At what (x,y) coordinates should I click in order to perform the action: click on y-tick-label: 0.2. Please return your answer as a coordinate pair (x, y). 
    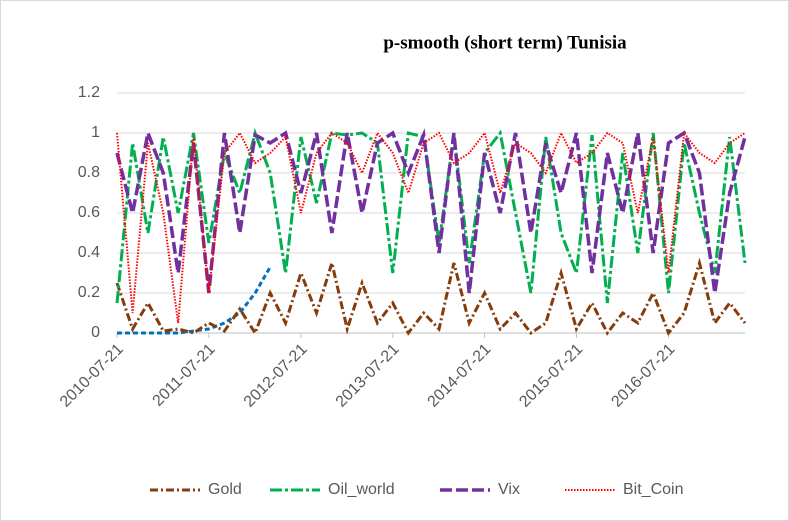
    Looking at the image, I should click on (89, 292).